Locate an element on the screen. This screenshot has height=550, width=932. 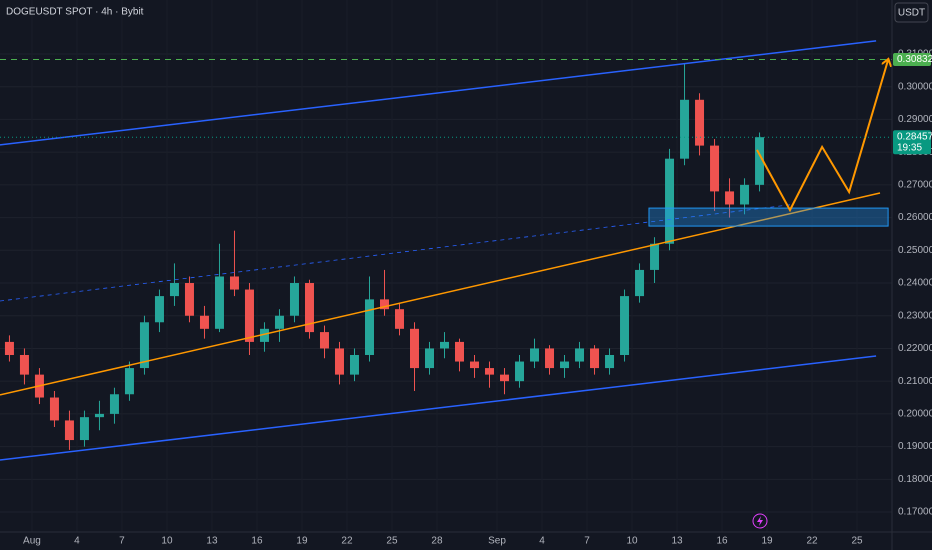
y-tick-label: 0.17000 is located at coordinates (915, 512).